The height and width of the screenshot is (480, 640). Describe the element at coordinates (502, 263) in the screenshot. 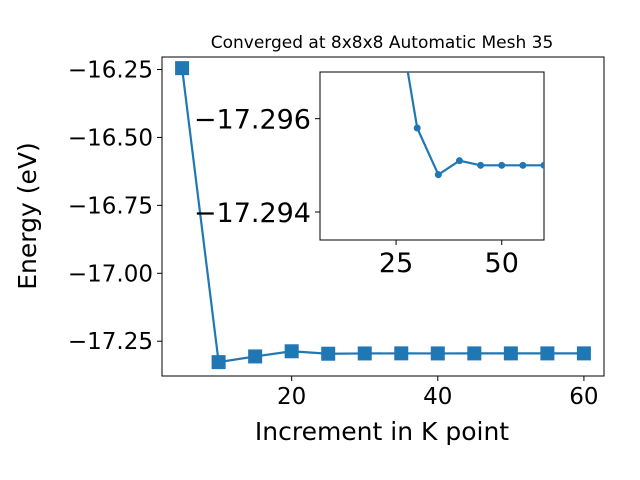

I see `inset-x-tick-label: 50` at that location.